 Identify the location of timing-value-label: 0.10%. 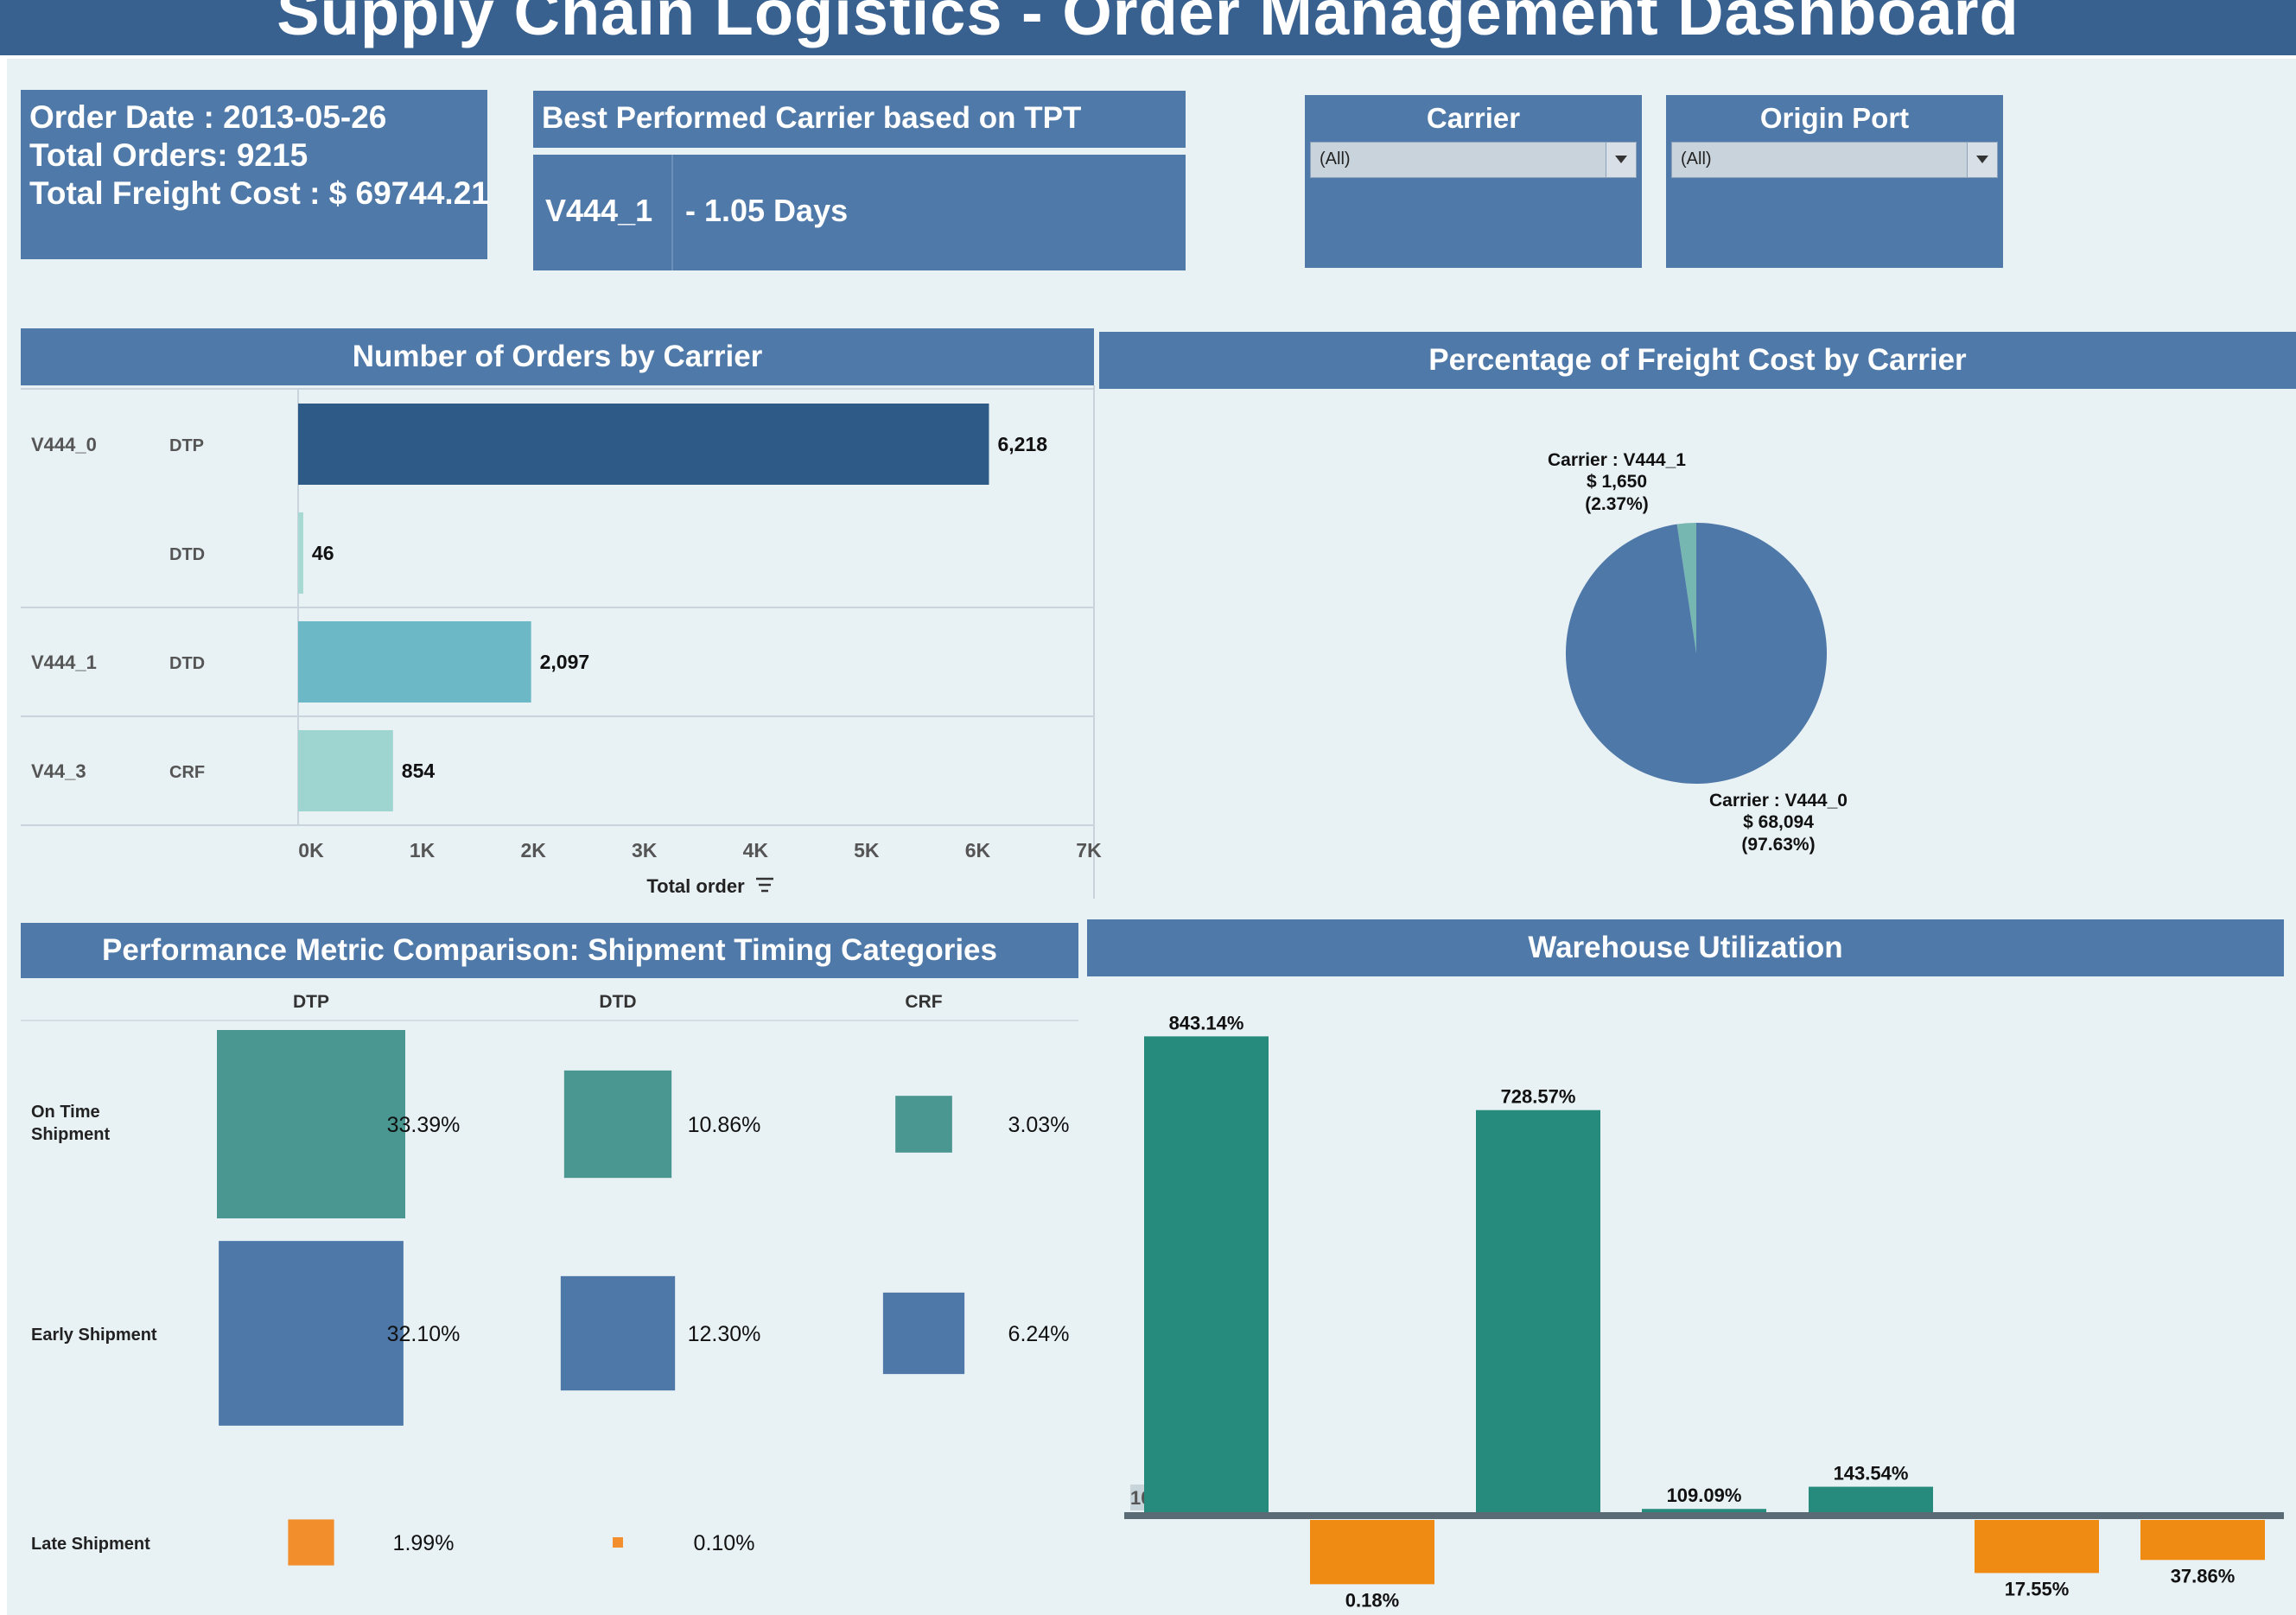
(724, 1543).